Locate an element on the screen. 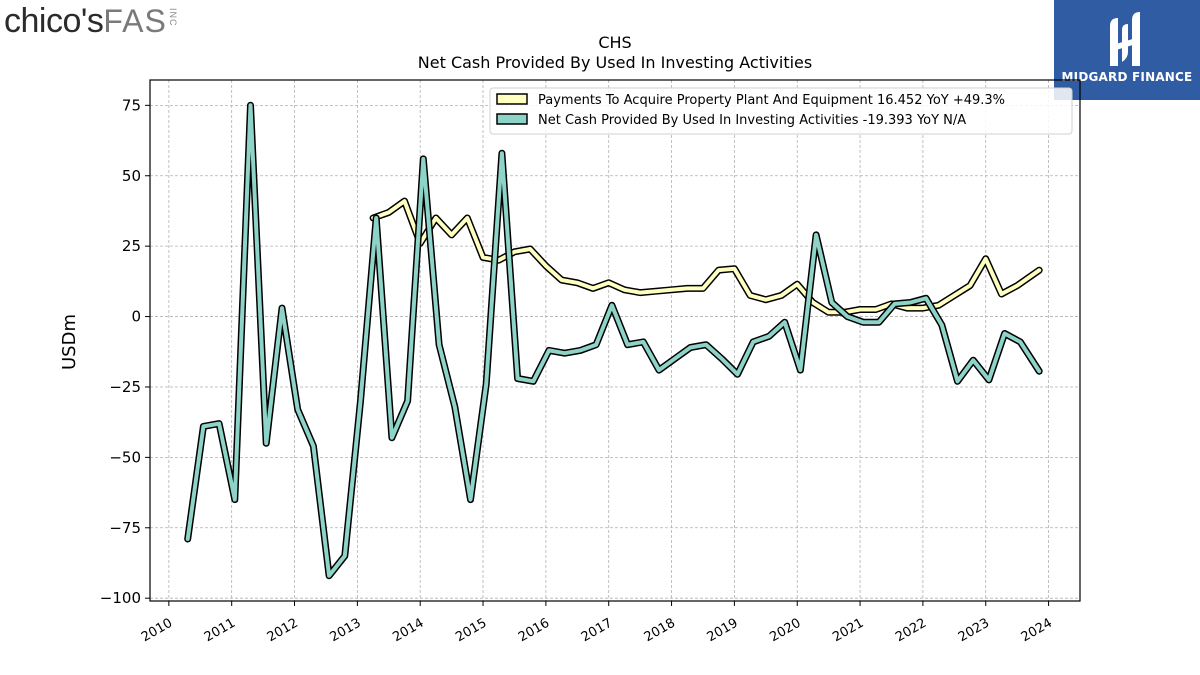 The image size is (1200, 675). logo-brand-text: chico's is located at coordinates (54, 21).